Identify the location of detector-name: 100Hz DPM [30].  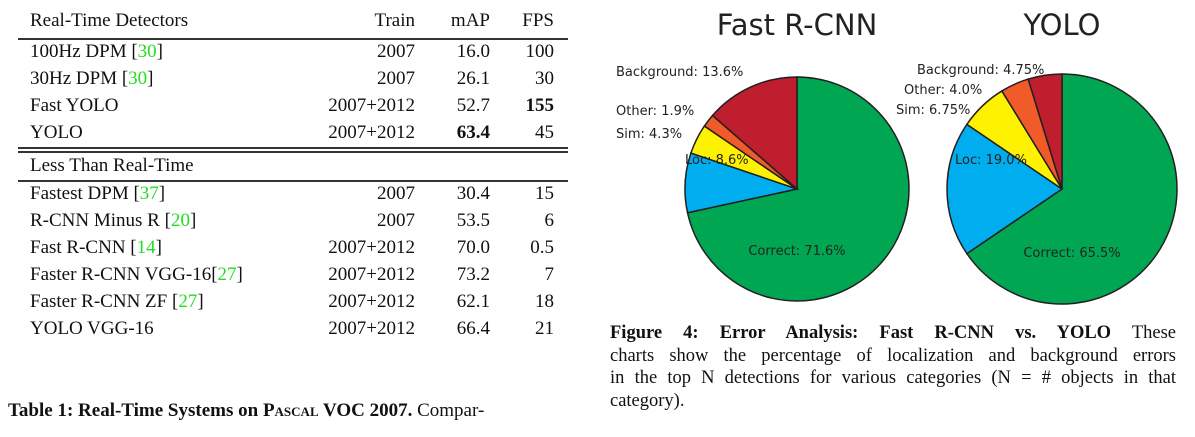
(96, 51).